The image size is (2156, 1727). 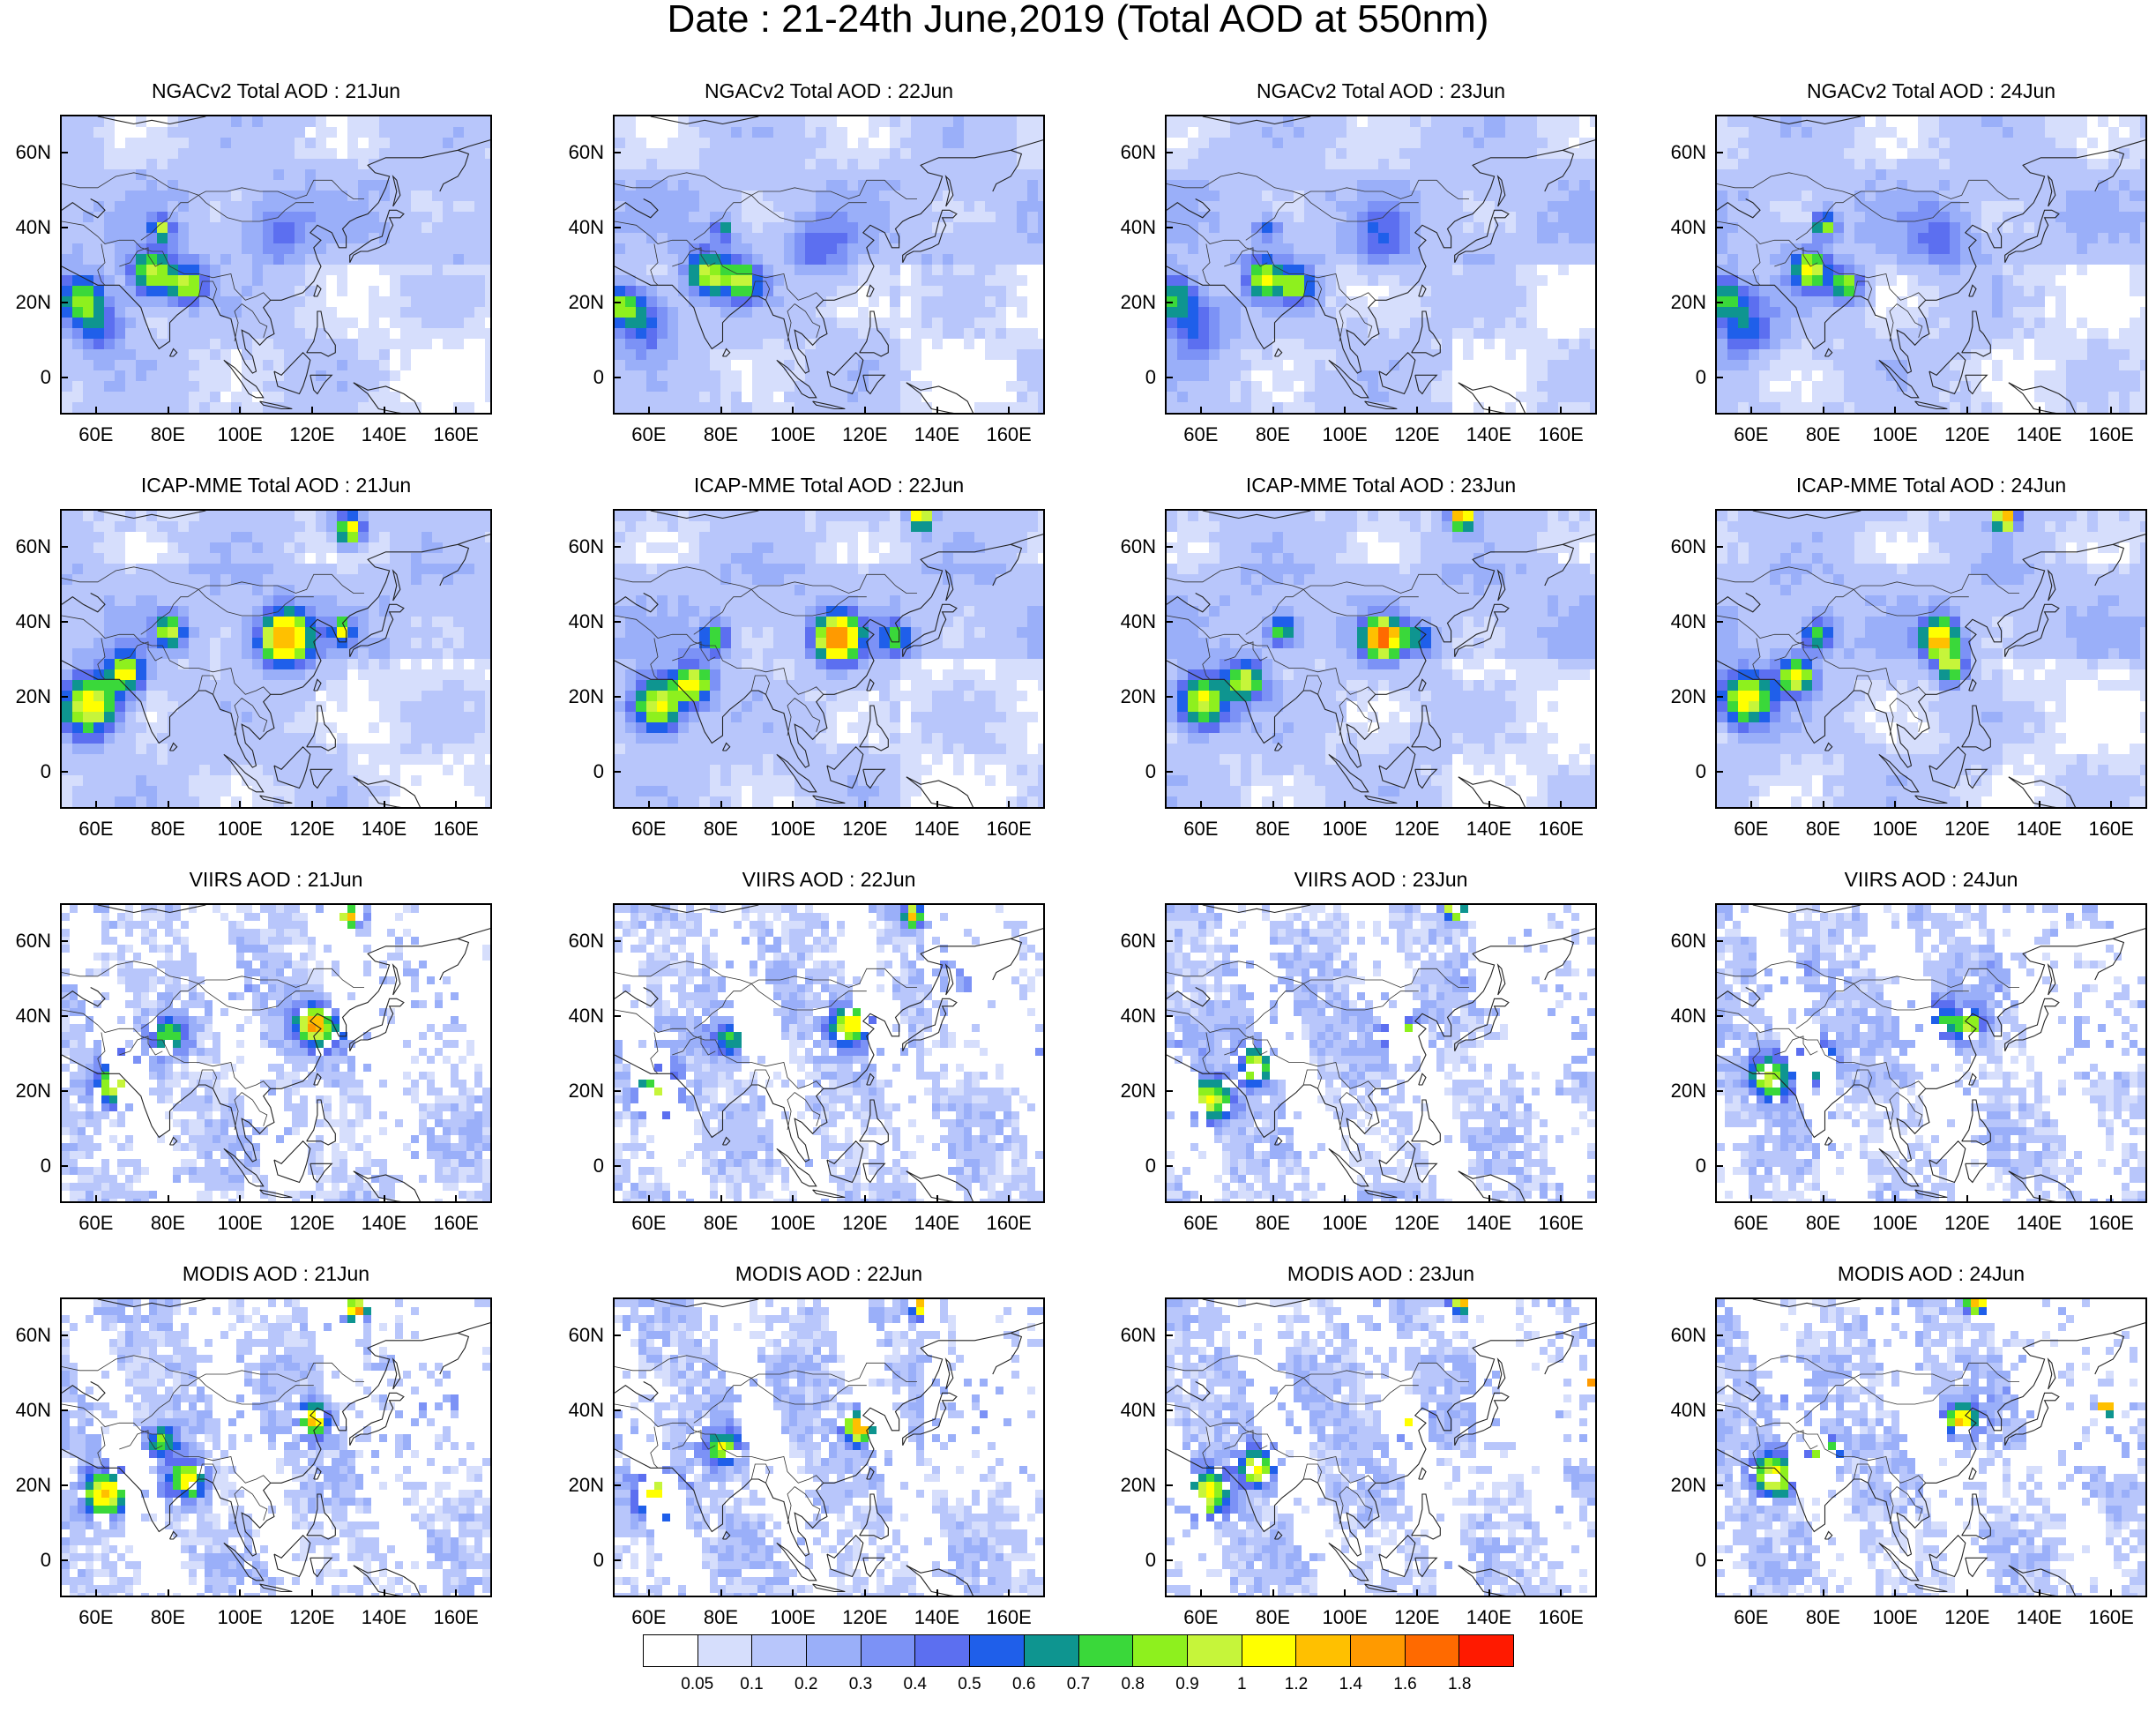 What do you see at coordinates (1405, 1684) in the screenshot?
I see `colorbar-label: 1.6` at bounding box center [1405, 1684].